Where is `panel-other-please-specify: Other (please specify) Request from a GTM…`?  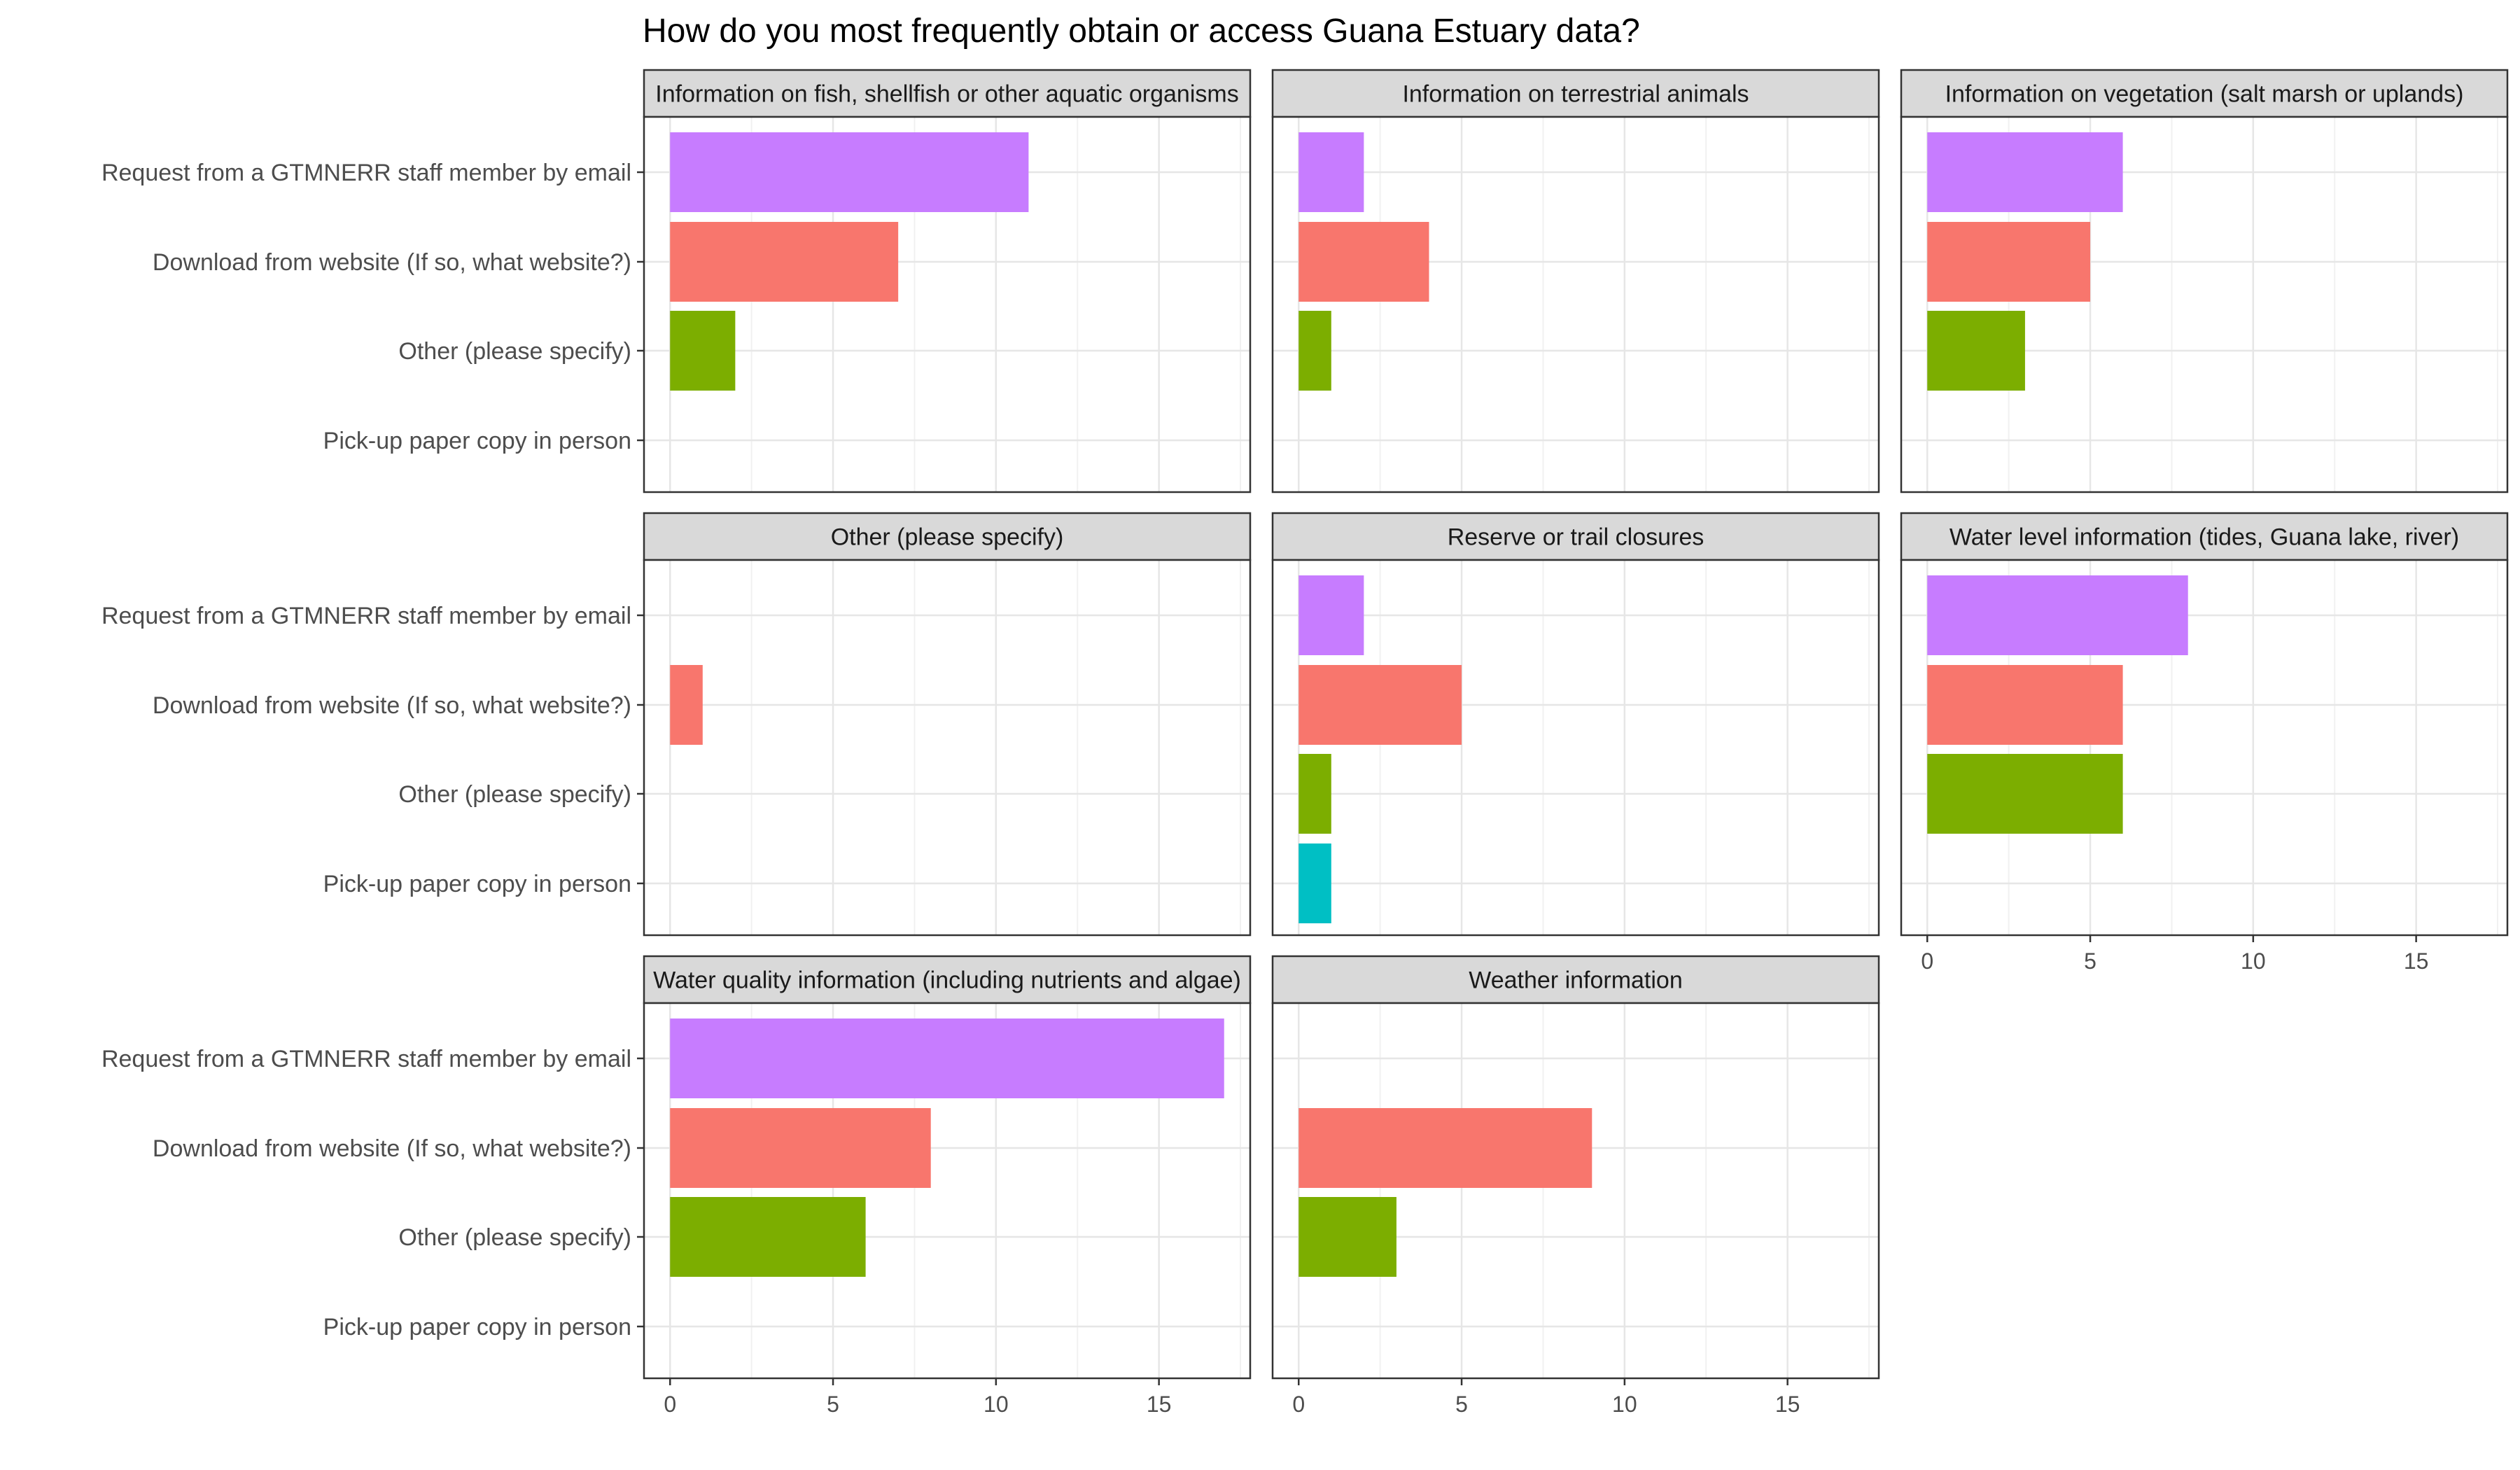
panel-other-please-specify: Other (please specify) Request from a GTM… is located at coordinates (677, 724).